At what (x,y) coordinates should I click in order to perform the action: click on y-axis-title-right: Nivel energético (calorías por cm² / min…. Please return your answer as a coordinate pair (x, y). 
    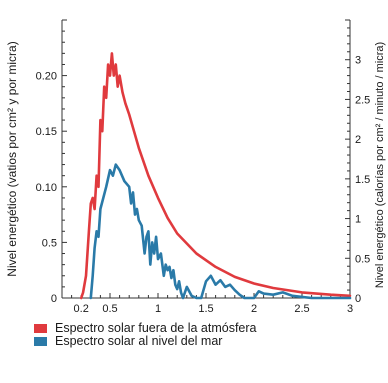
    Looking at the image, I should click on (380, 165).